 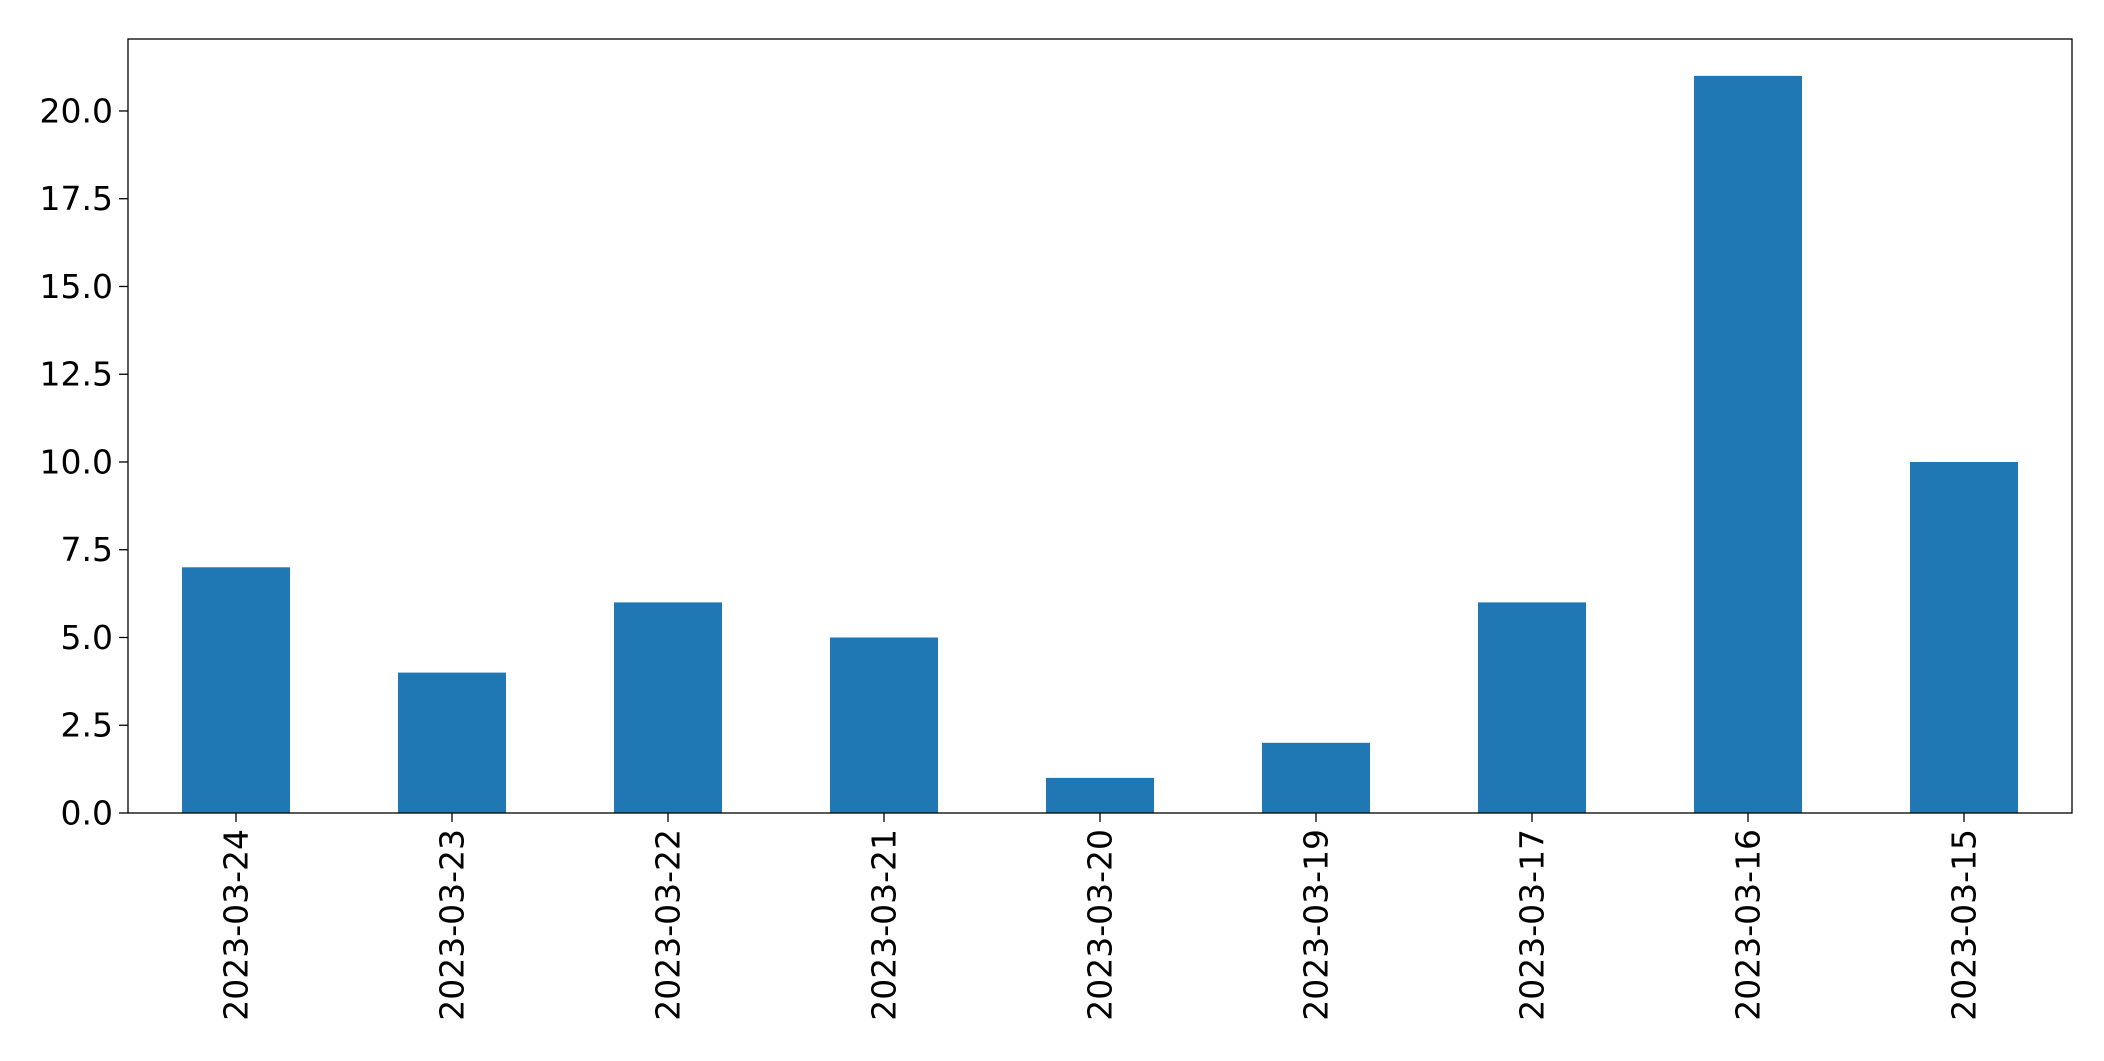 I want to click on x-tick-label: 2023-03-21, so click(x=884, y=925).